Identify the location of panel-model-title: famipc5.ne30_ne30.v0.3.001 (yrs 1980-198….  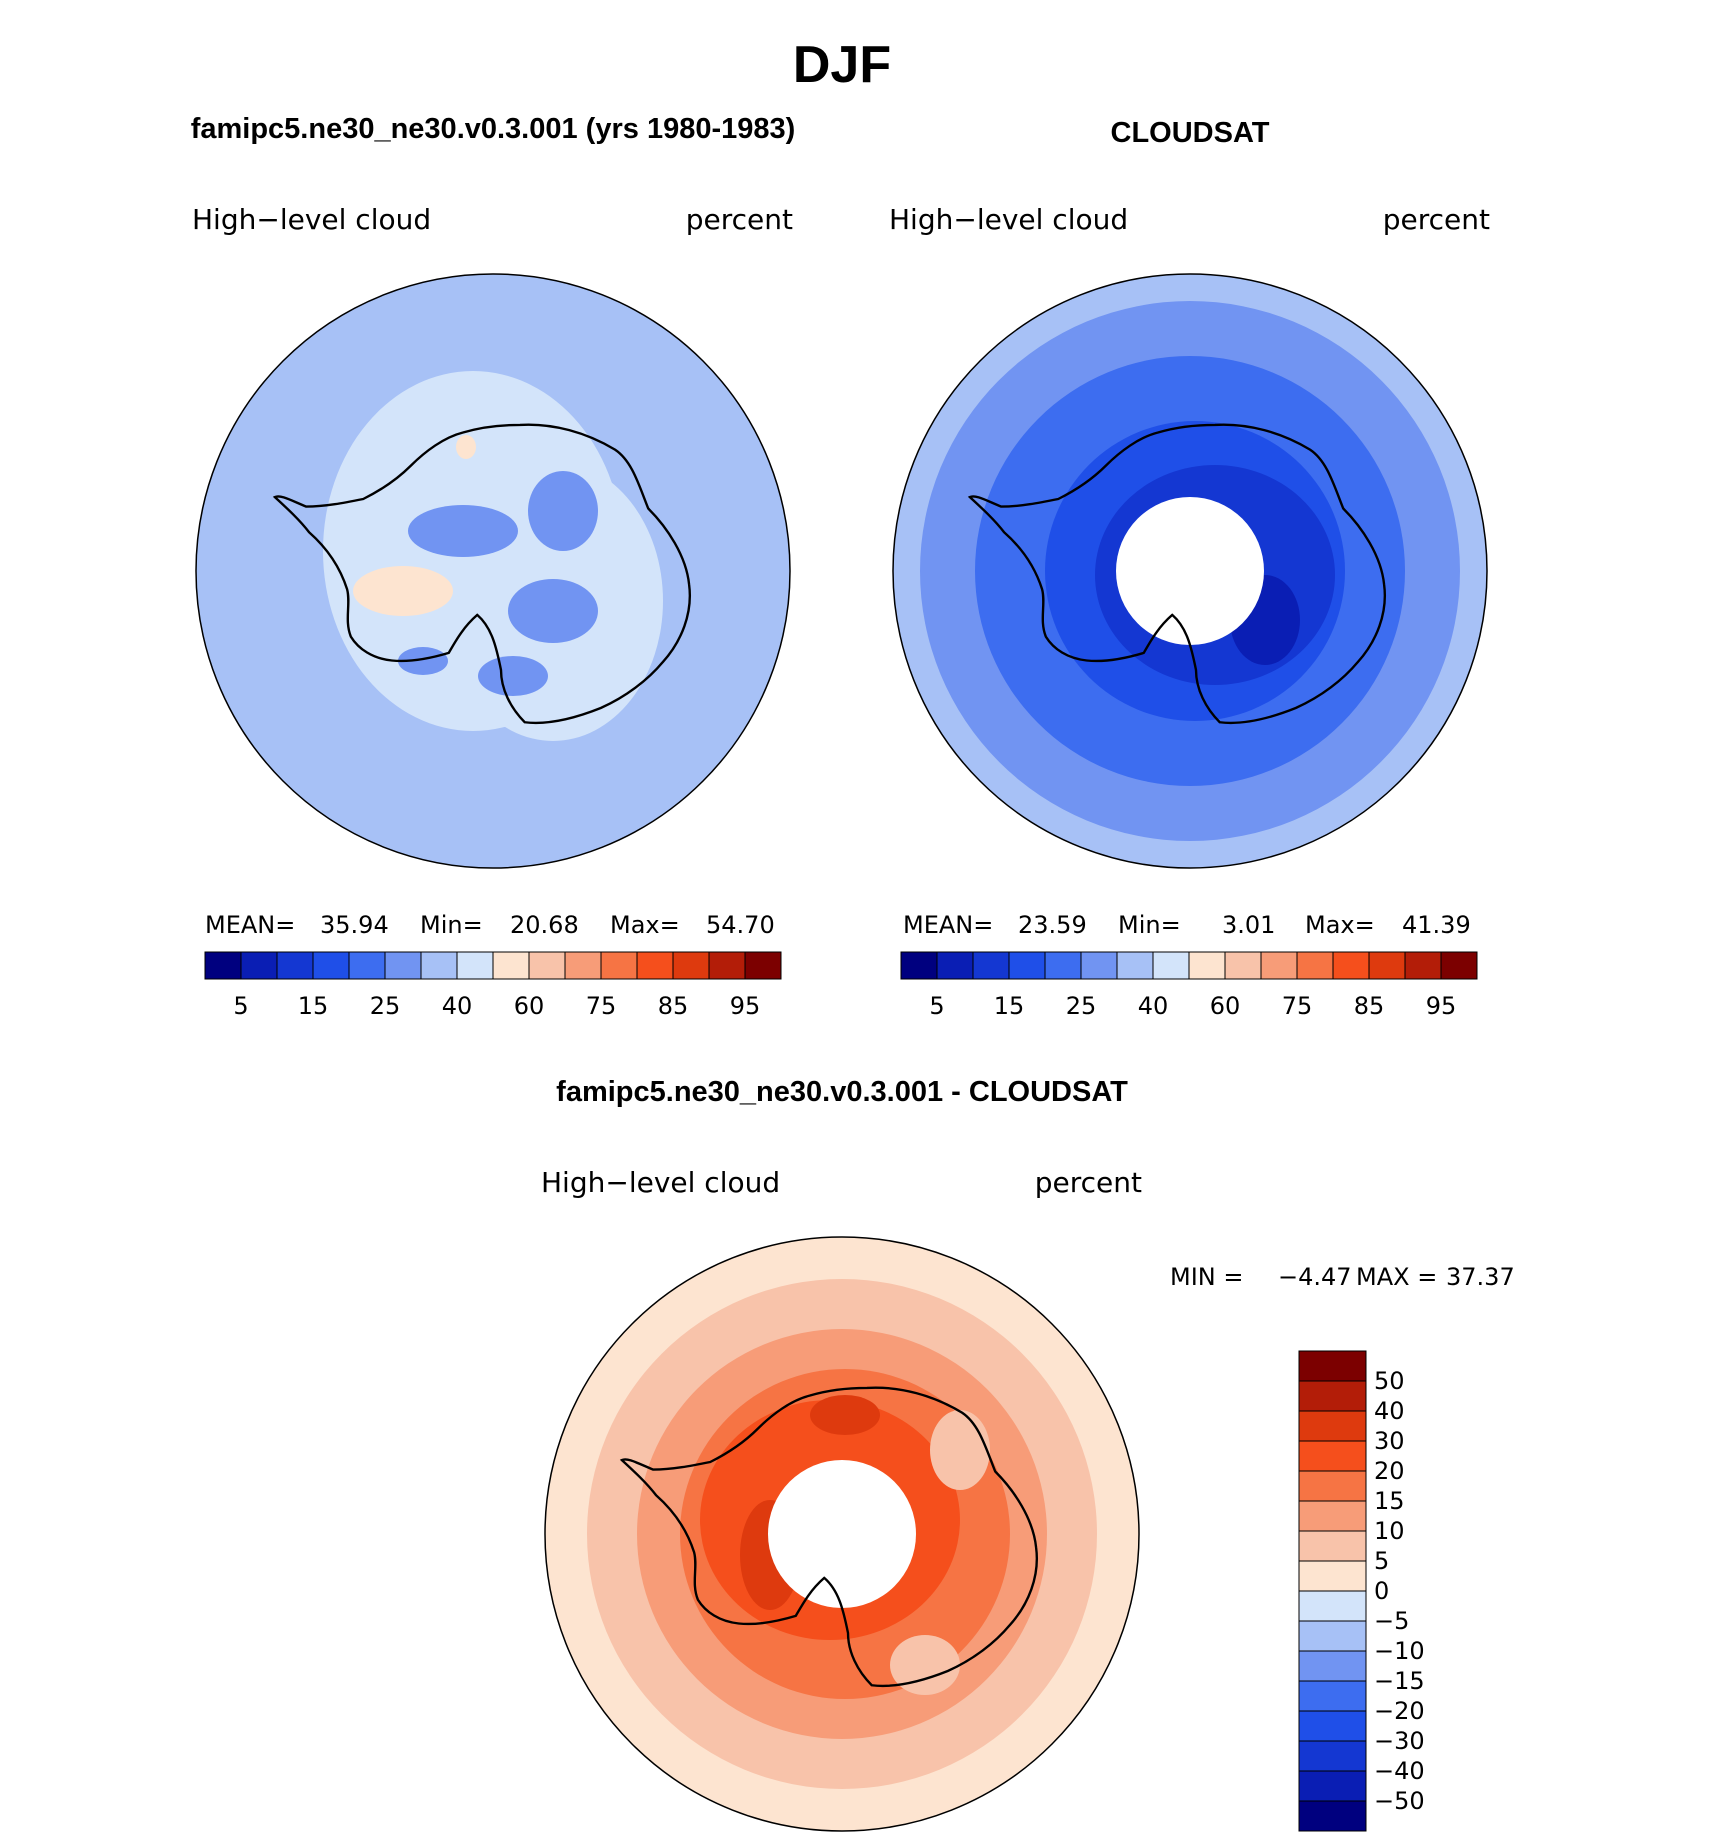
(493, 129).